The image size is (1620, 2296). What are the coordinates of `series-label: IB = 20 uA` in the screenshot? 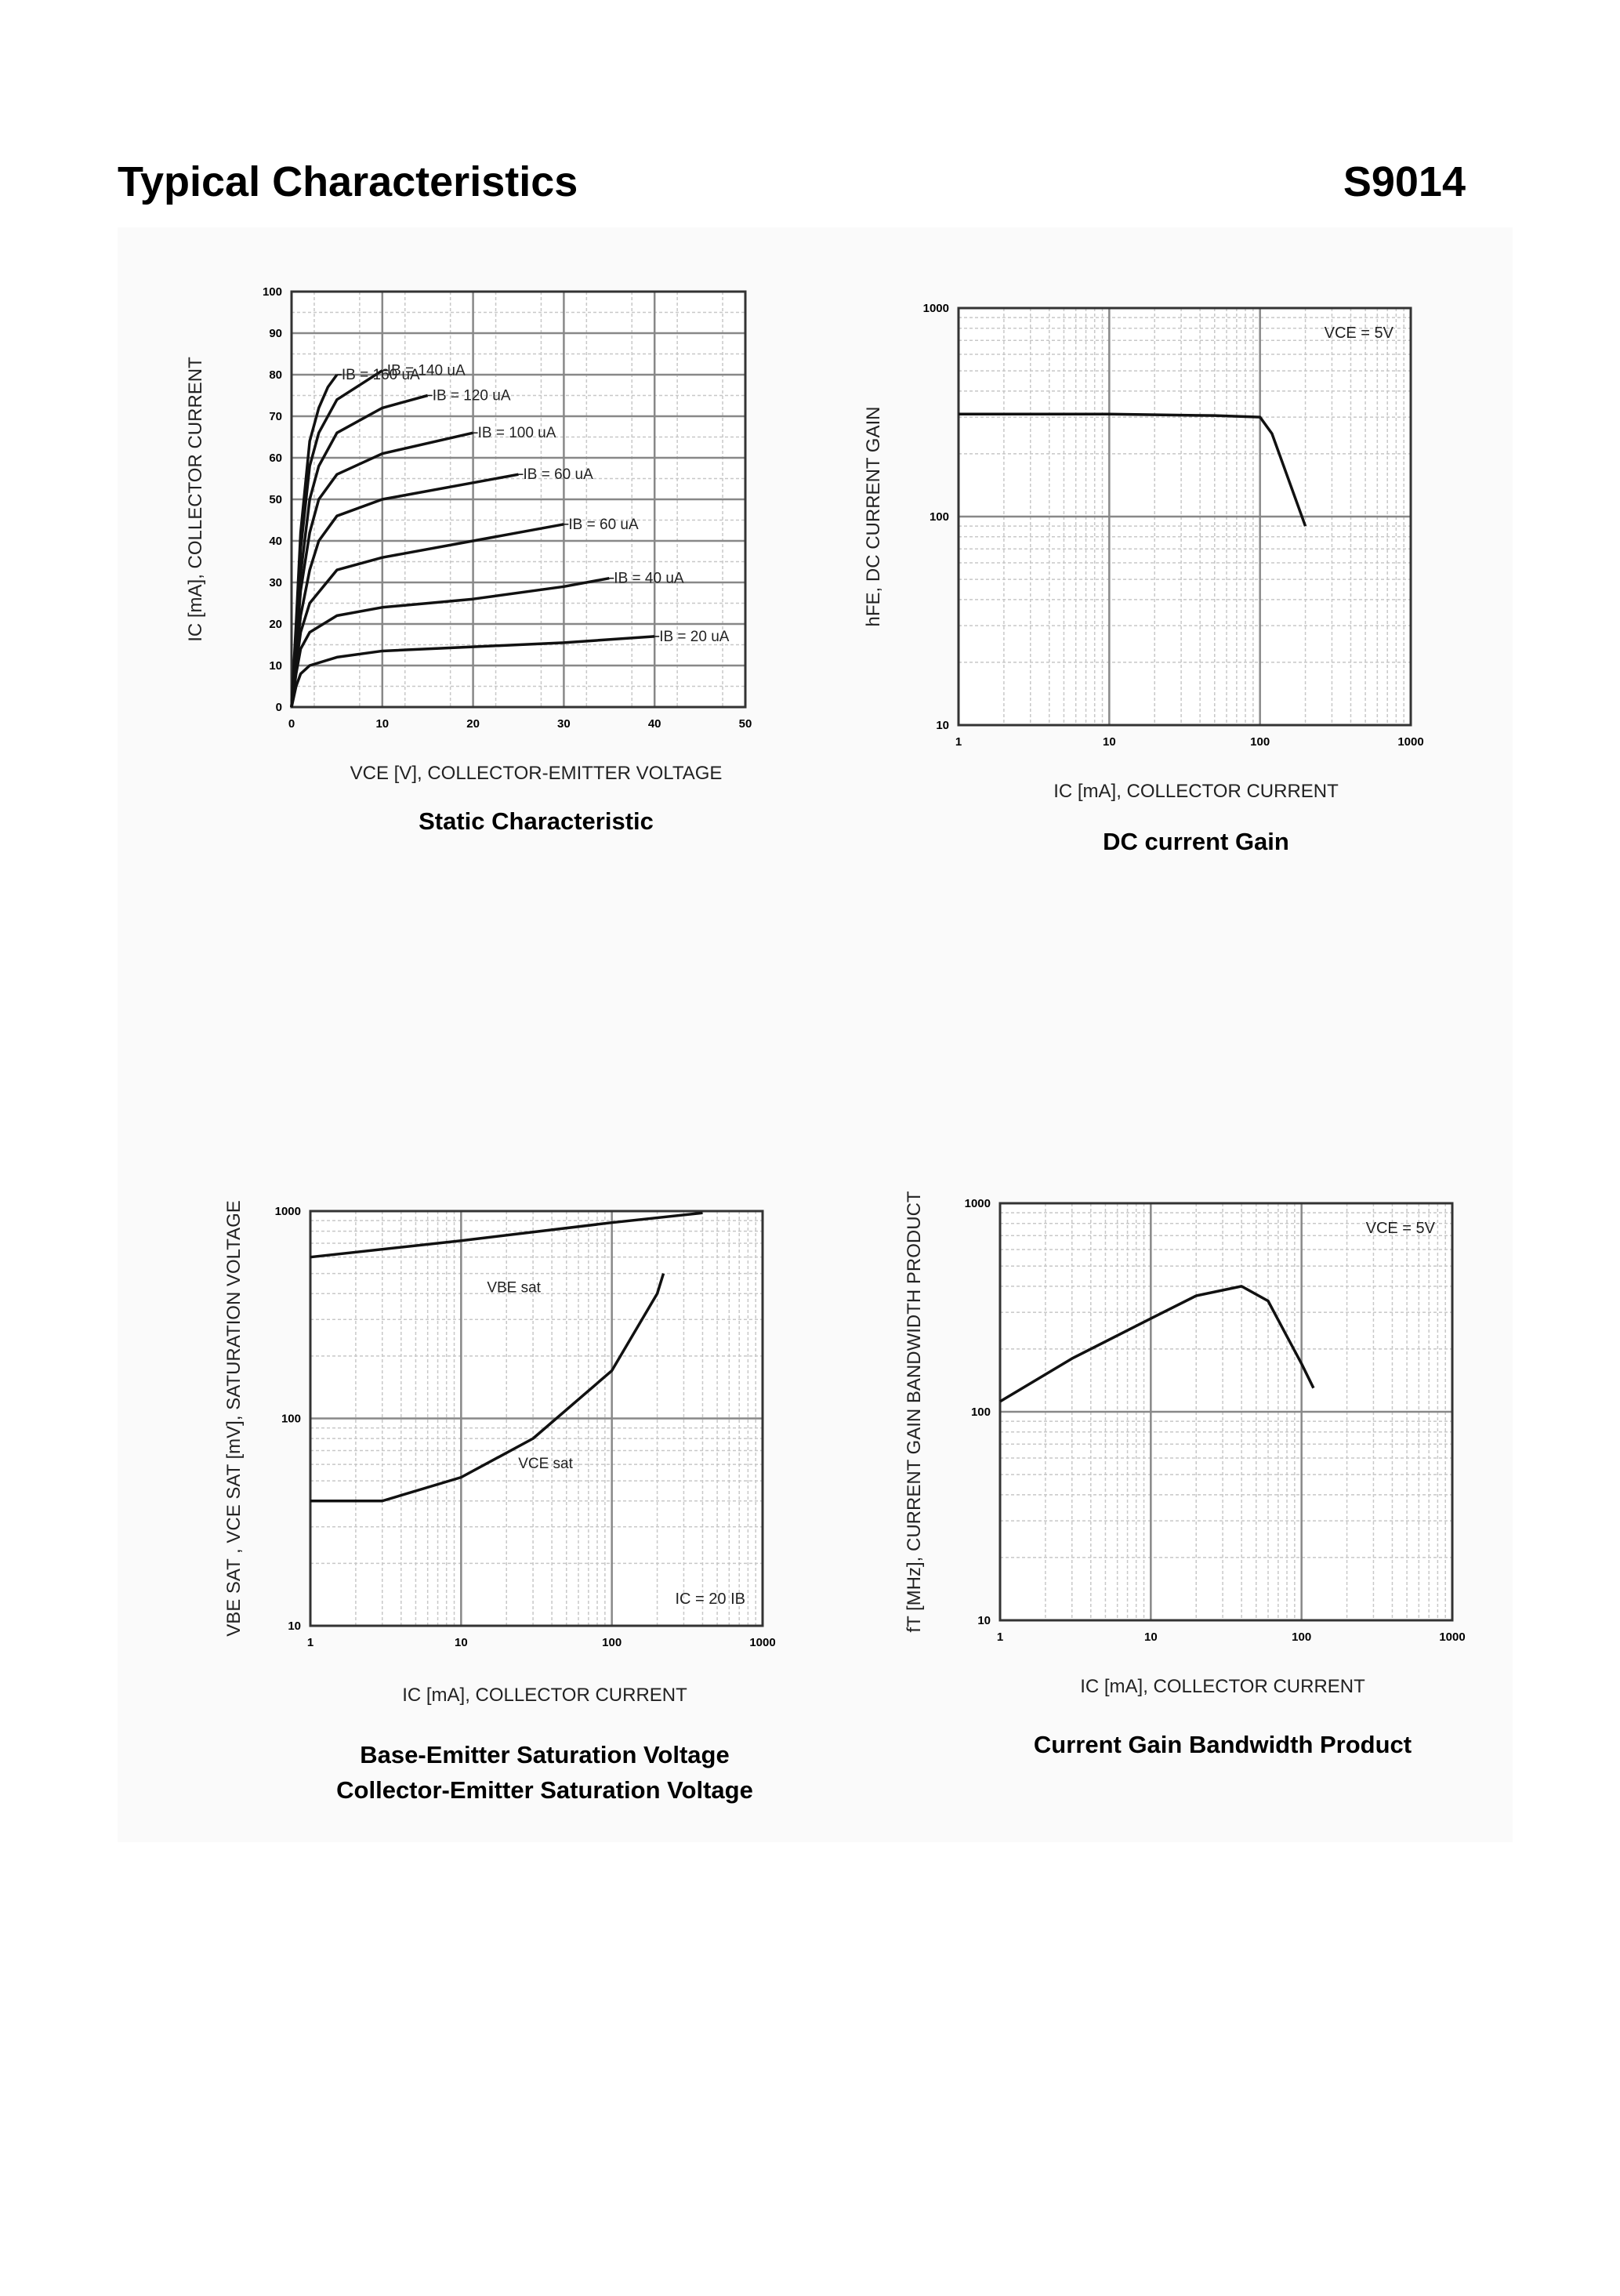 It's located at (694, 637).